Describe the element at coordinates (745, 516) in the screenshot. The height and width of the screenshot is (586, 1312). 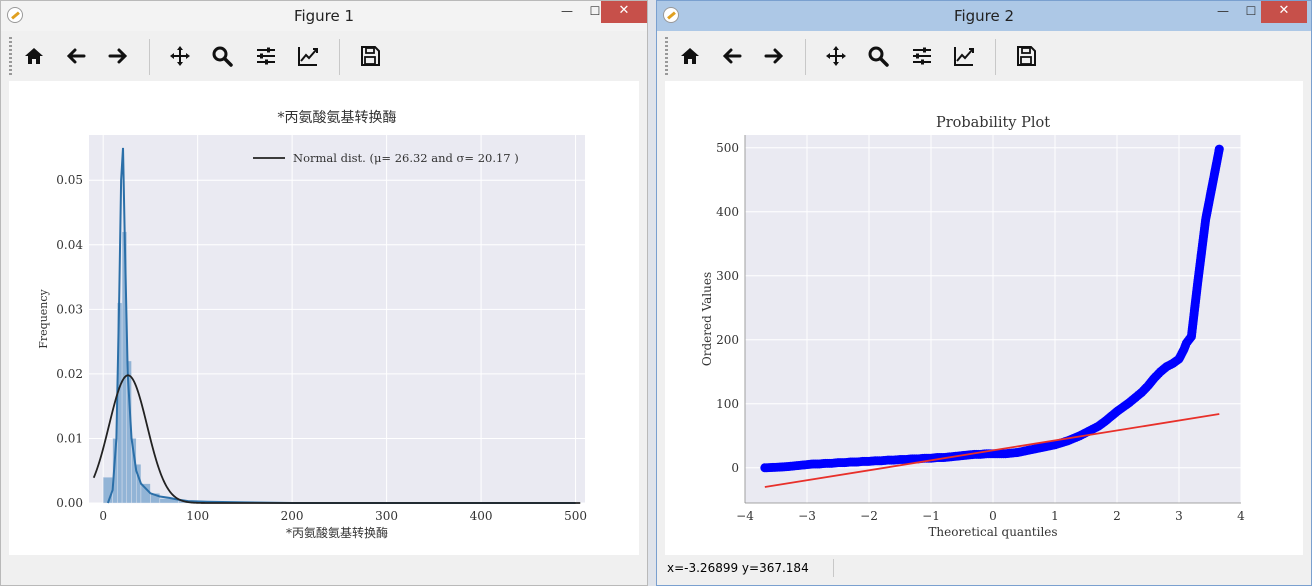
I see `x-tick-label: −4` at that location.